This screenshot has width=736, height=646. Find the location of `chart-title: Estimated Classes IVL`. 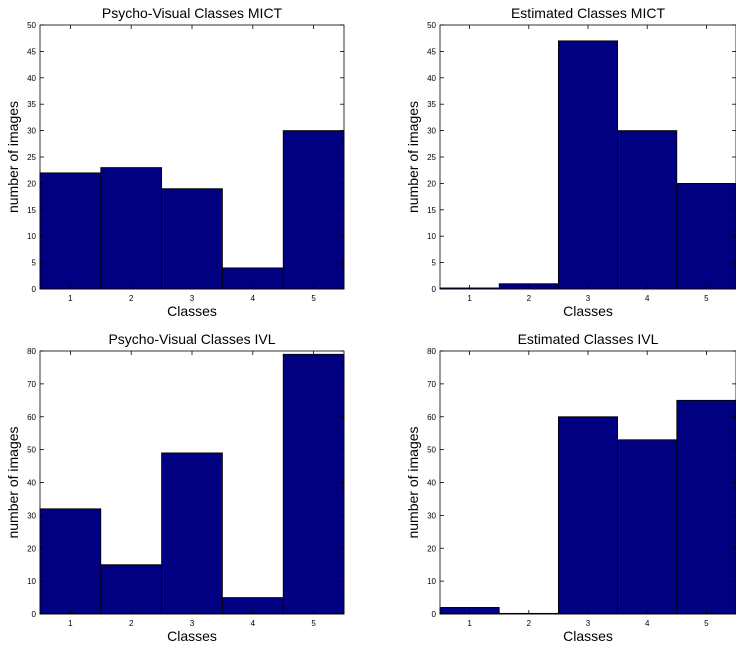

chart-title: Estimated Classes IVL is located at coordinates (588, 339).